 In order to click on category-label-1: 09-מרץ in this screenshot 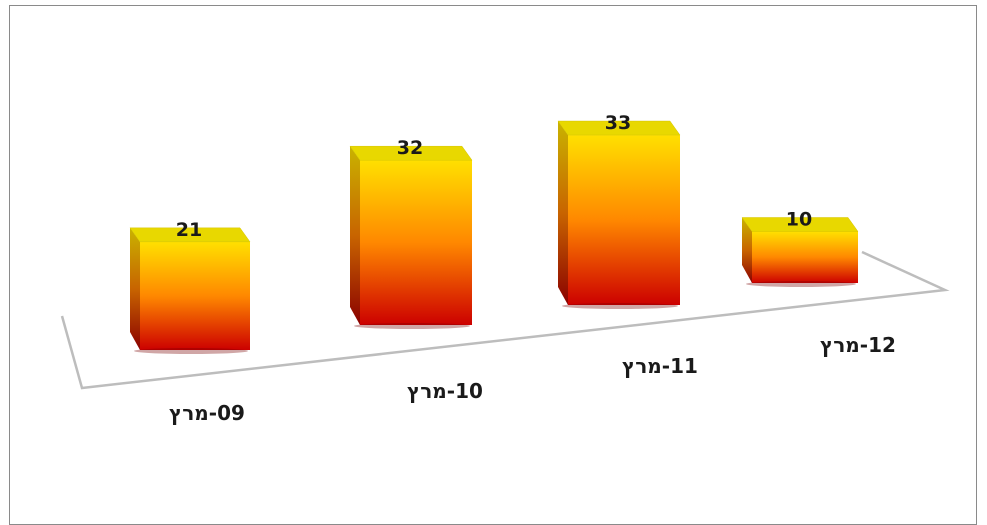, I will do `click(207, 413)`.